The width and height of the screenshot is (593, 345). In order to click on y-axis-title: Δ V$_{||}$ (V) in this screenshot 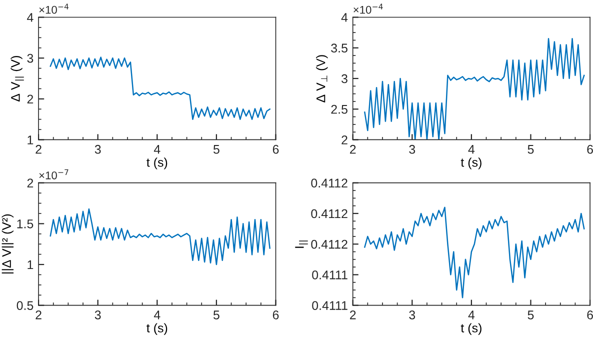, I will do `click(17, 79)`.